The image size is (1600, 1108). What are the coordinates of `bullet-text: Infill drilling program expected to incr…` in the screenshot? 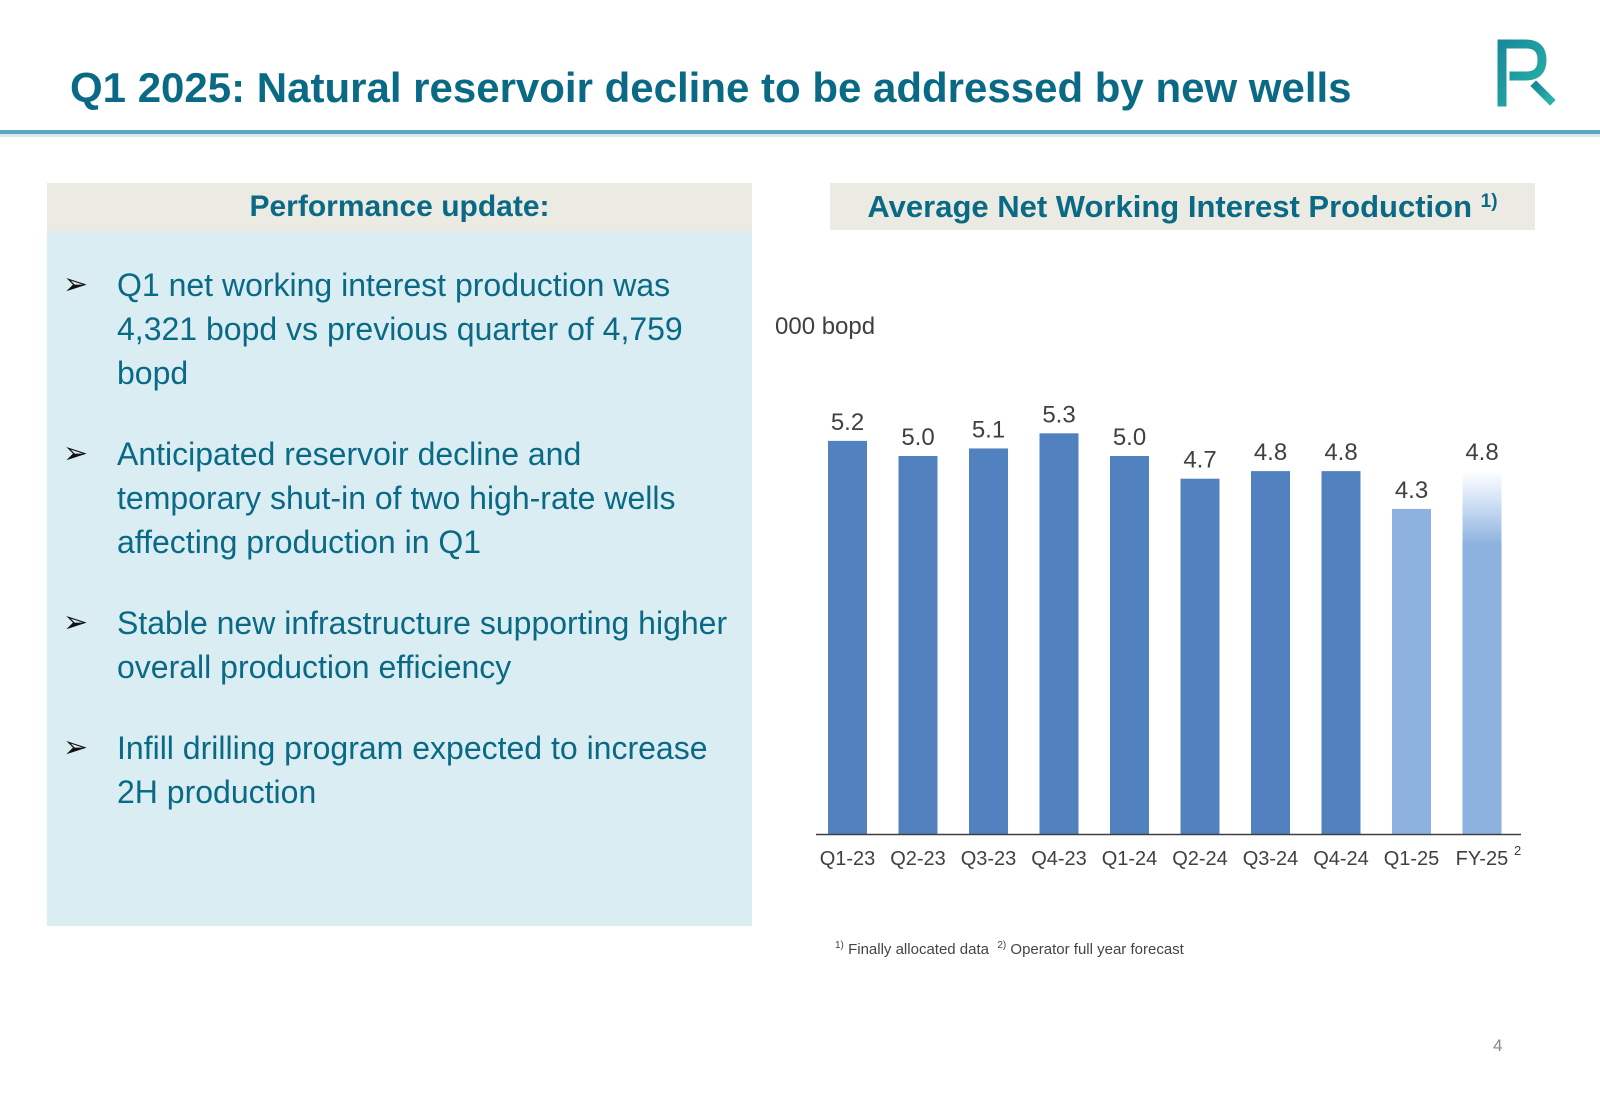 It's located at (412, 770).